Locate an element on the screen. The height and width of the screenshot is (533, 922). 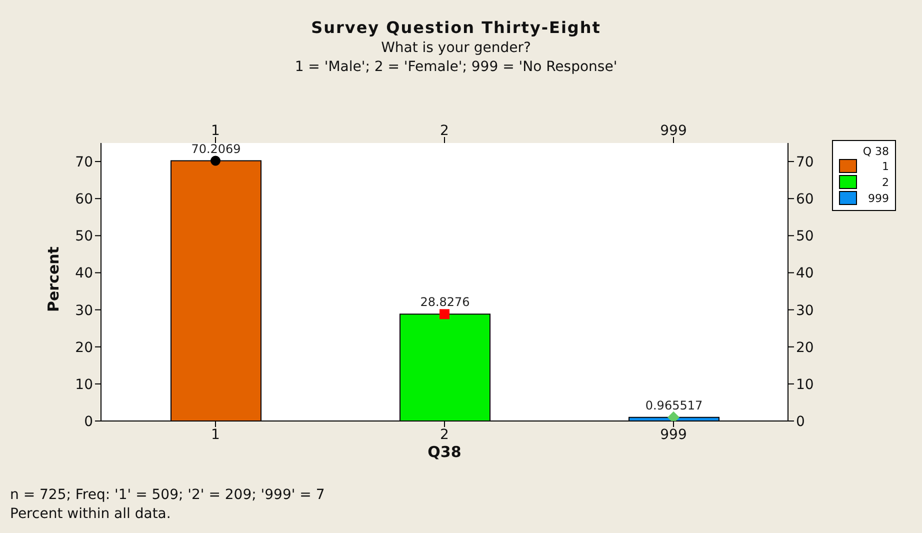
data-label: 28.8276 is located at coordinates (445, 302).